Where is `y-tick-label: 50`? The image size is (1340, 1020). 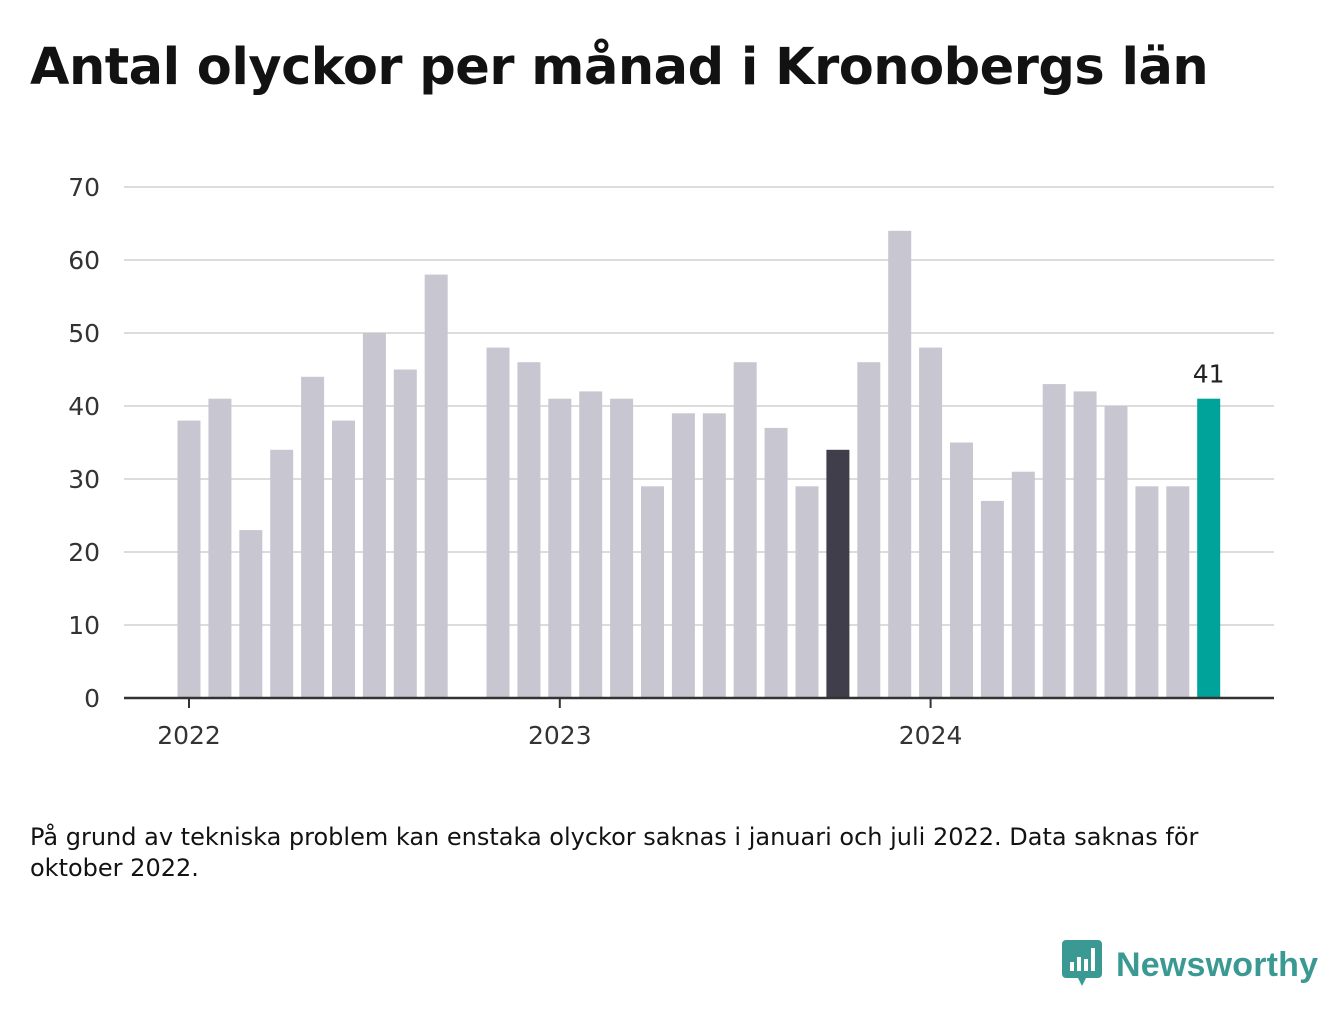 y-tick-label: 50 is located at coordinates (84, 333).